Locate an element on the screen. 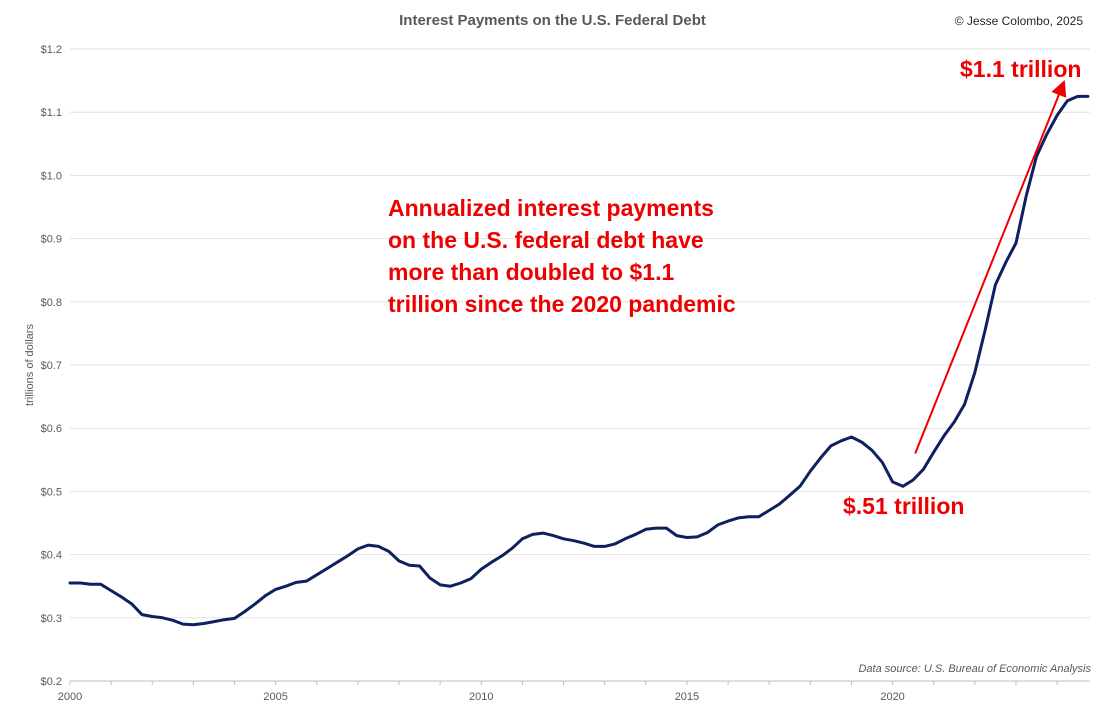  annotation-arrow is located at coordinates (990, 267).